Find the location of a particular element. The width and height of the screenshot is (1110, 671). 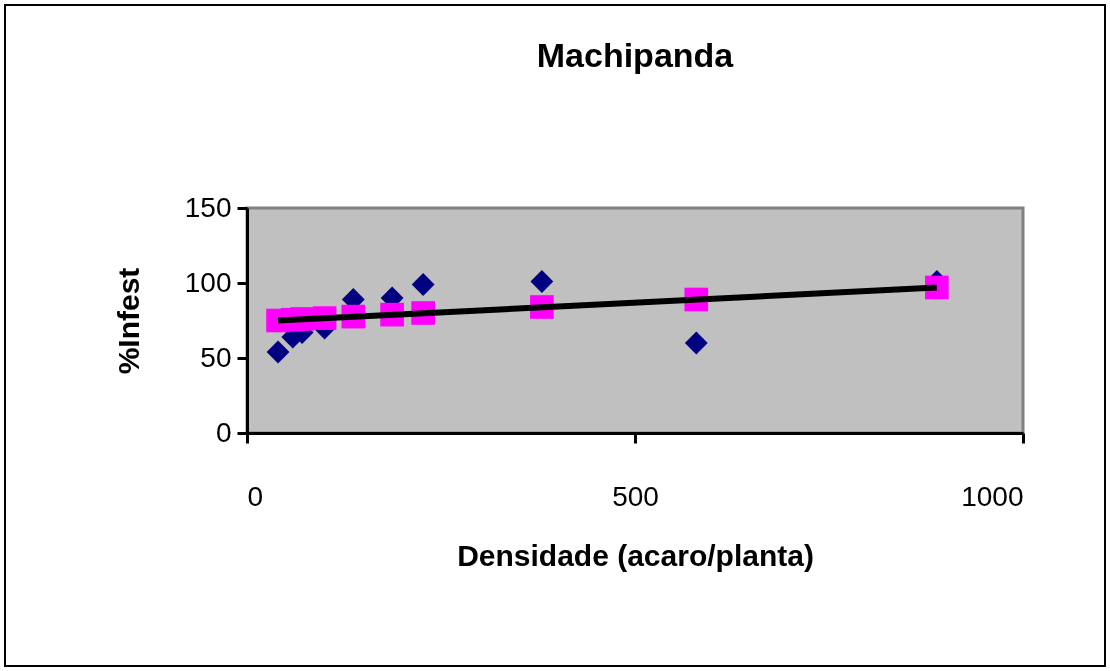

y-axis-title: %Infest is located at coordinates (128, 321).